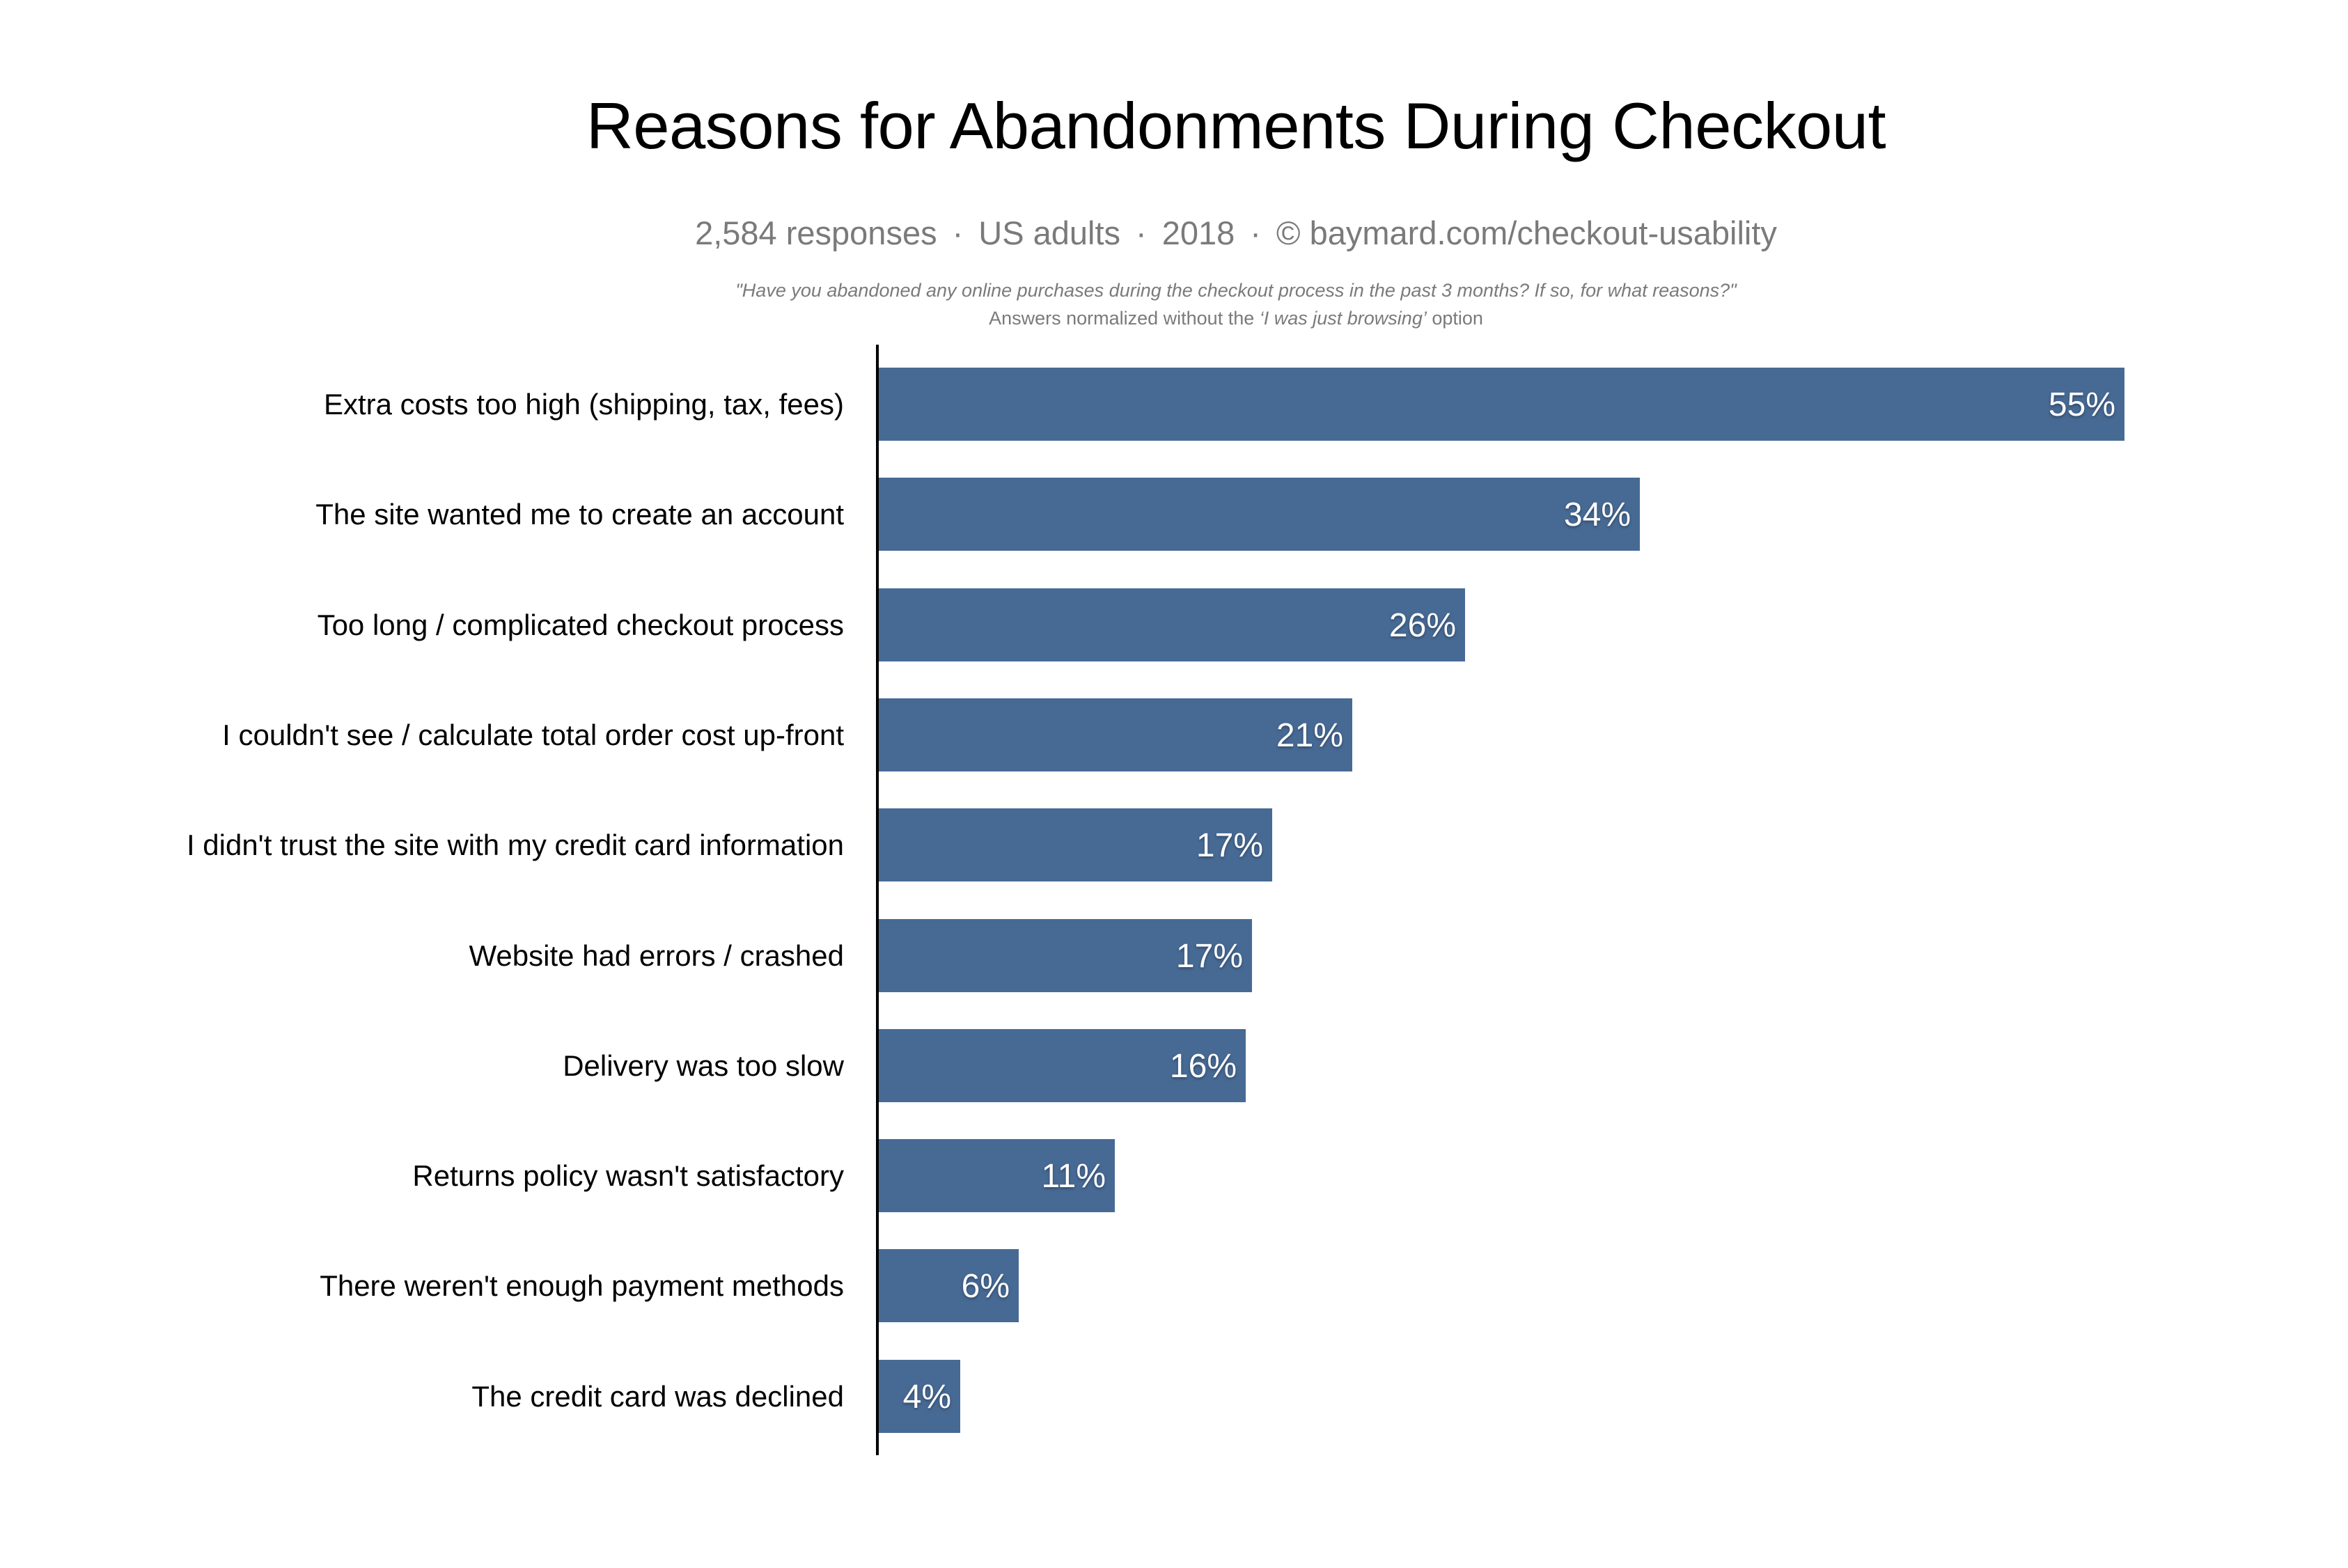  What do you see at coordinates (582, 1286) in the screenshot?
I see `category-label: There weren't enough payment methods` at bounding box center [582, 1286].